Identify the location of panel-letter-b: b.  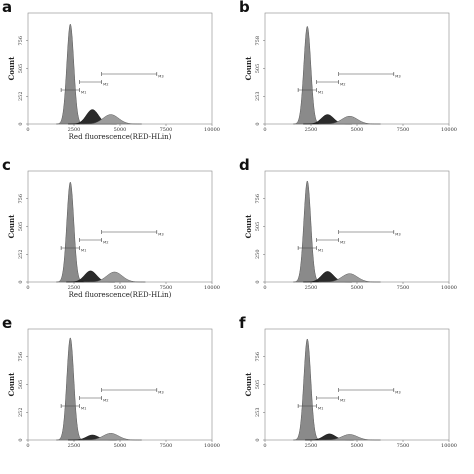
(244, 8).